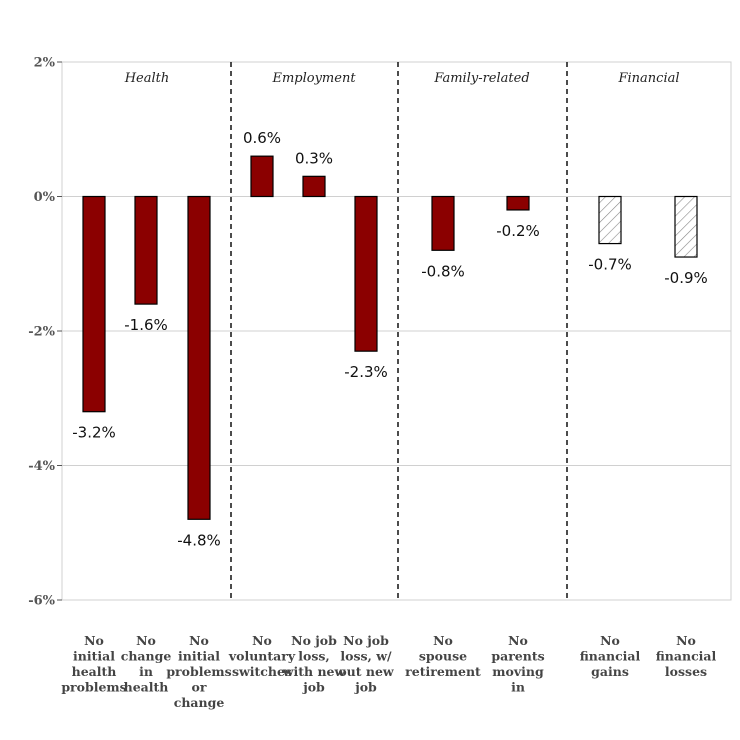  Describe the element at coordinates (94, 433) in the screenshot. I see `data-label: -3.2%` at that location.